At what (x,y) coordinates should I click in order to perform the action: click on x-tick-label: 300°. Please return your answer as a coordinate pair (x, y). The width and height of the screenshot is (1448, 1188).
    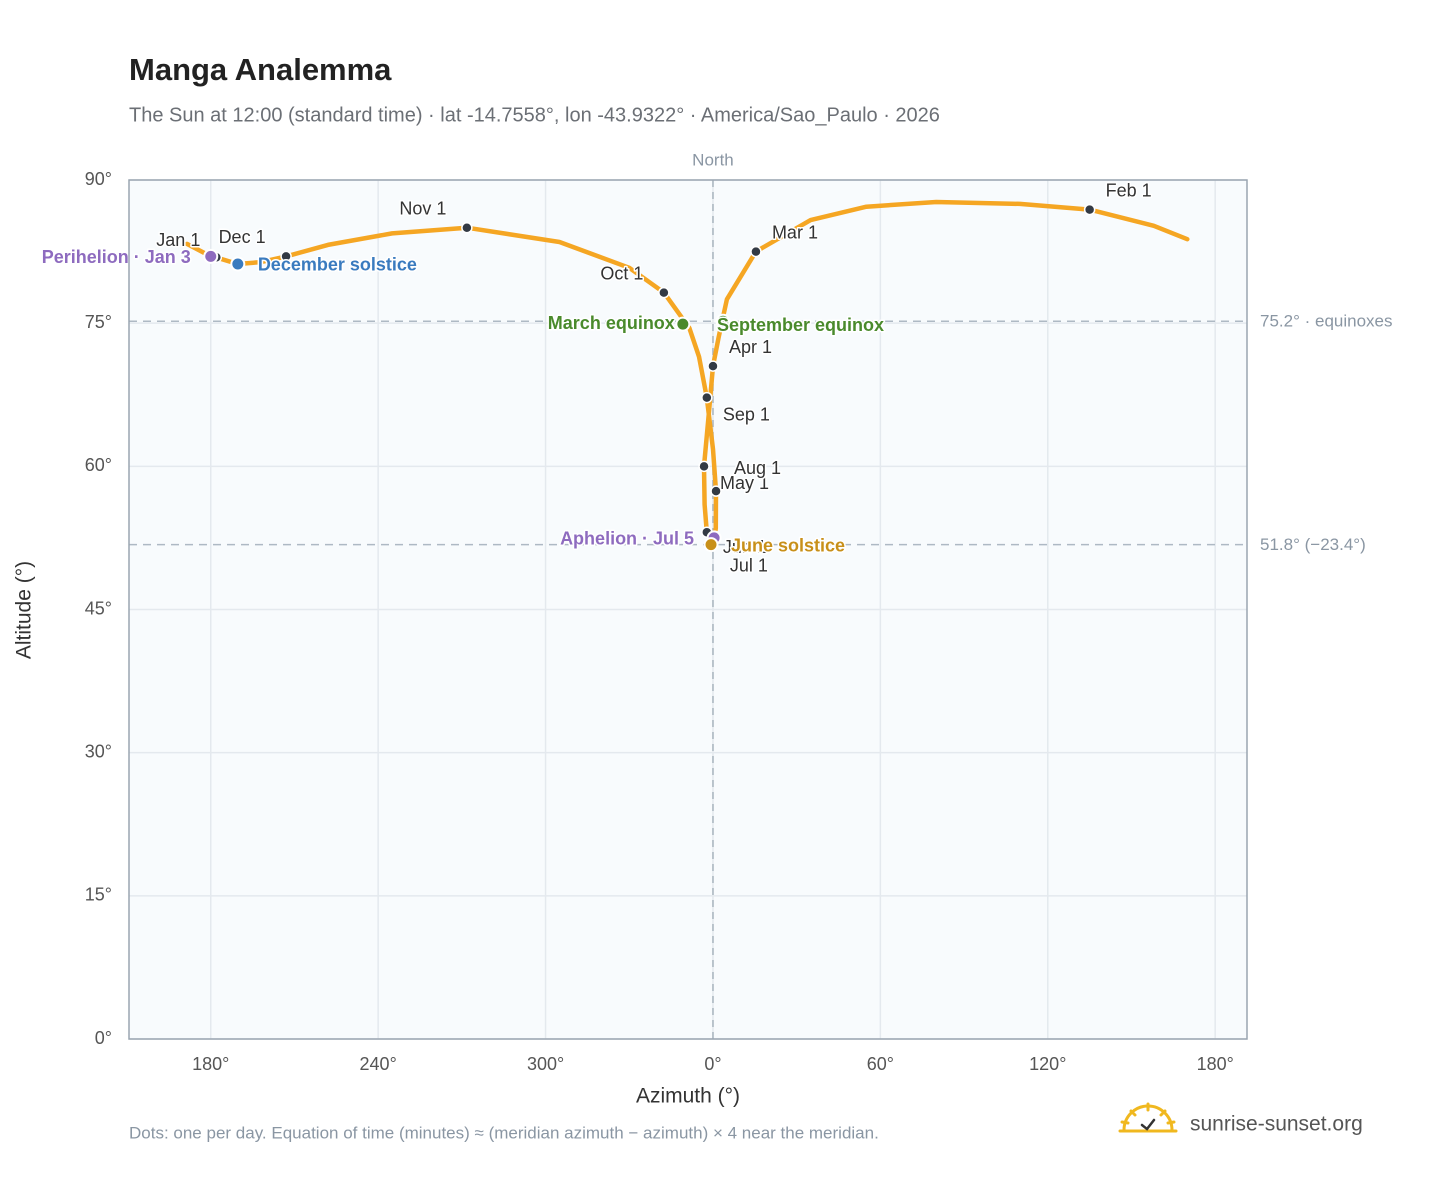
    Looking at the image, I should click on (545, 1064).